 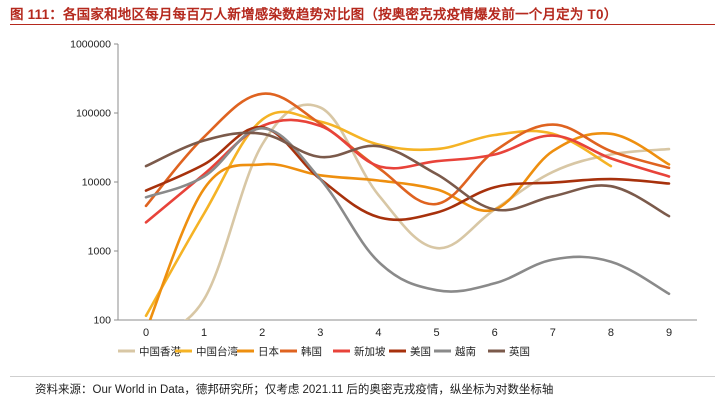 I want to click on legend-label-3: 韩国, so click(x=311, y=351).